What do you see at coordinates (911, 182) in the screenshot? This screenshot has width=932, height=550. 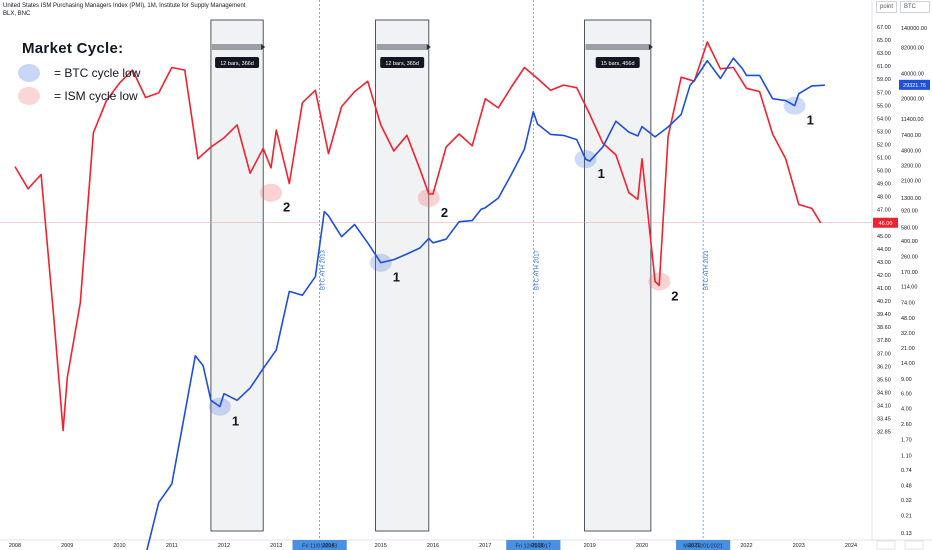 I see `btc-tick-label: 2100.00` at bounding box center [911, 182].